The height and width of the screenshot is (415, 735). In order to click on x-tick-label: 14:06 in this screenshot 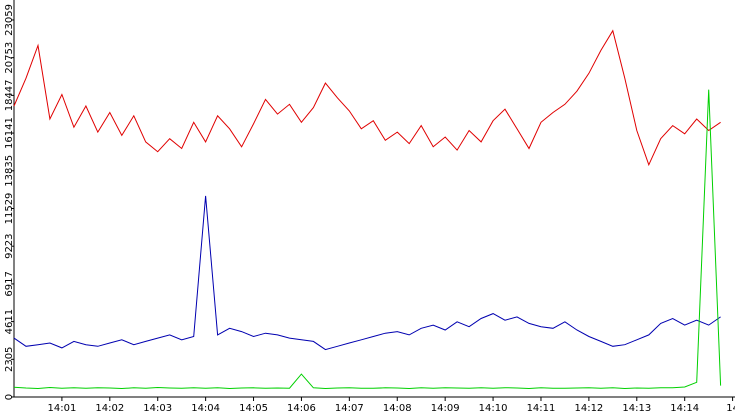, I will do `click(301, 408)`.